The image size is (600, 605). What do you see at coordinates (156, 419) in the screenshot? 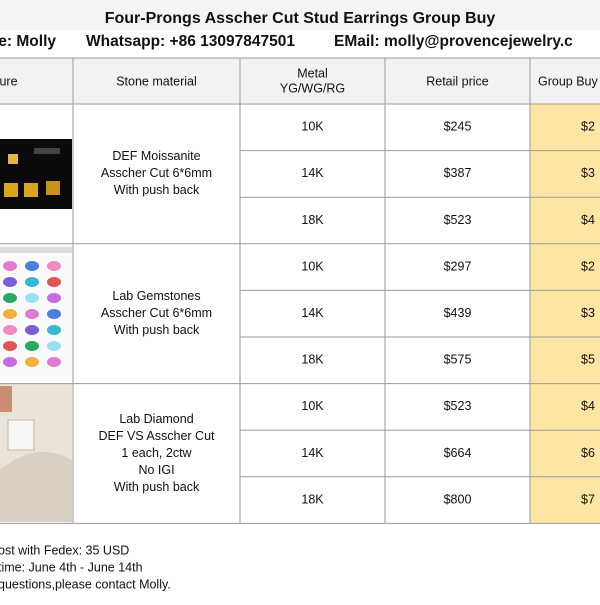
I see `stone-description: Lab Diamond` at bounding box center [156, 419].